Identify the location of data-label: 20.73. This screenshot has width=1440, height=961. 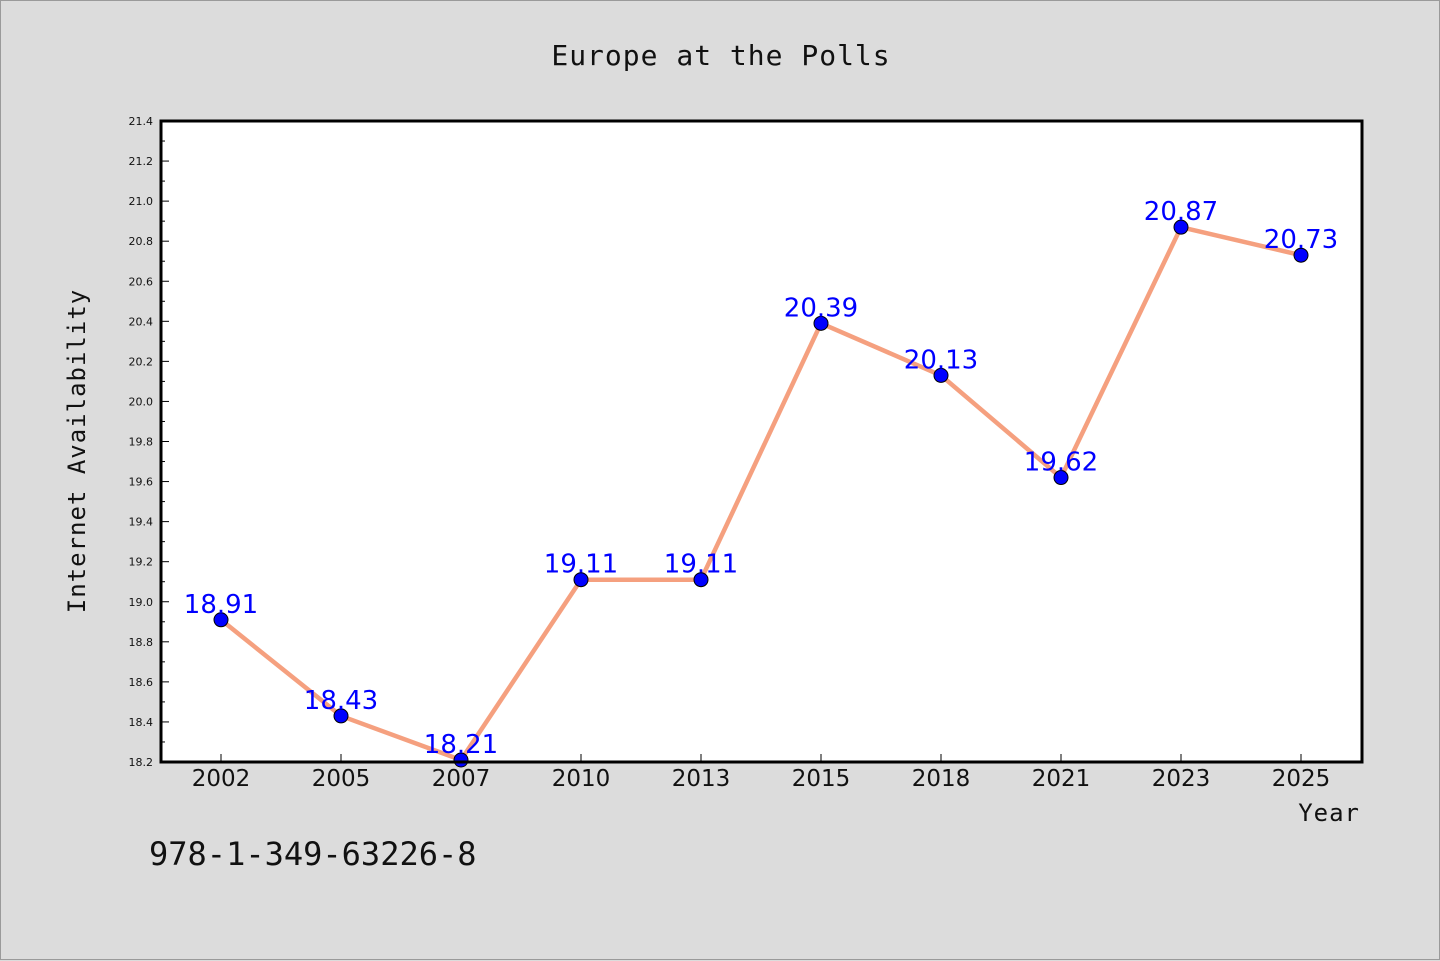
(1301, 240).